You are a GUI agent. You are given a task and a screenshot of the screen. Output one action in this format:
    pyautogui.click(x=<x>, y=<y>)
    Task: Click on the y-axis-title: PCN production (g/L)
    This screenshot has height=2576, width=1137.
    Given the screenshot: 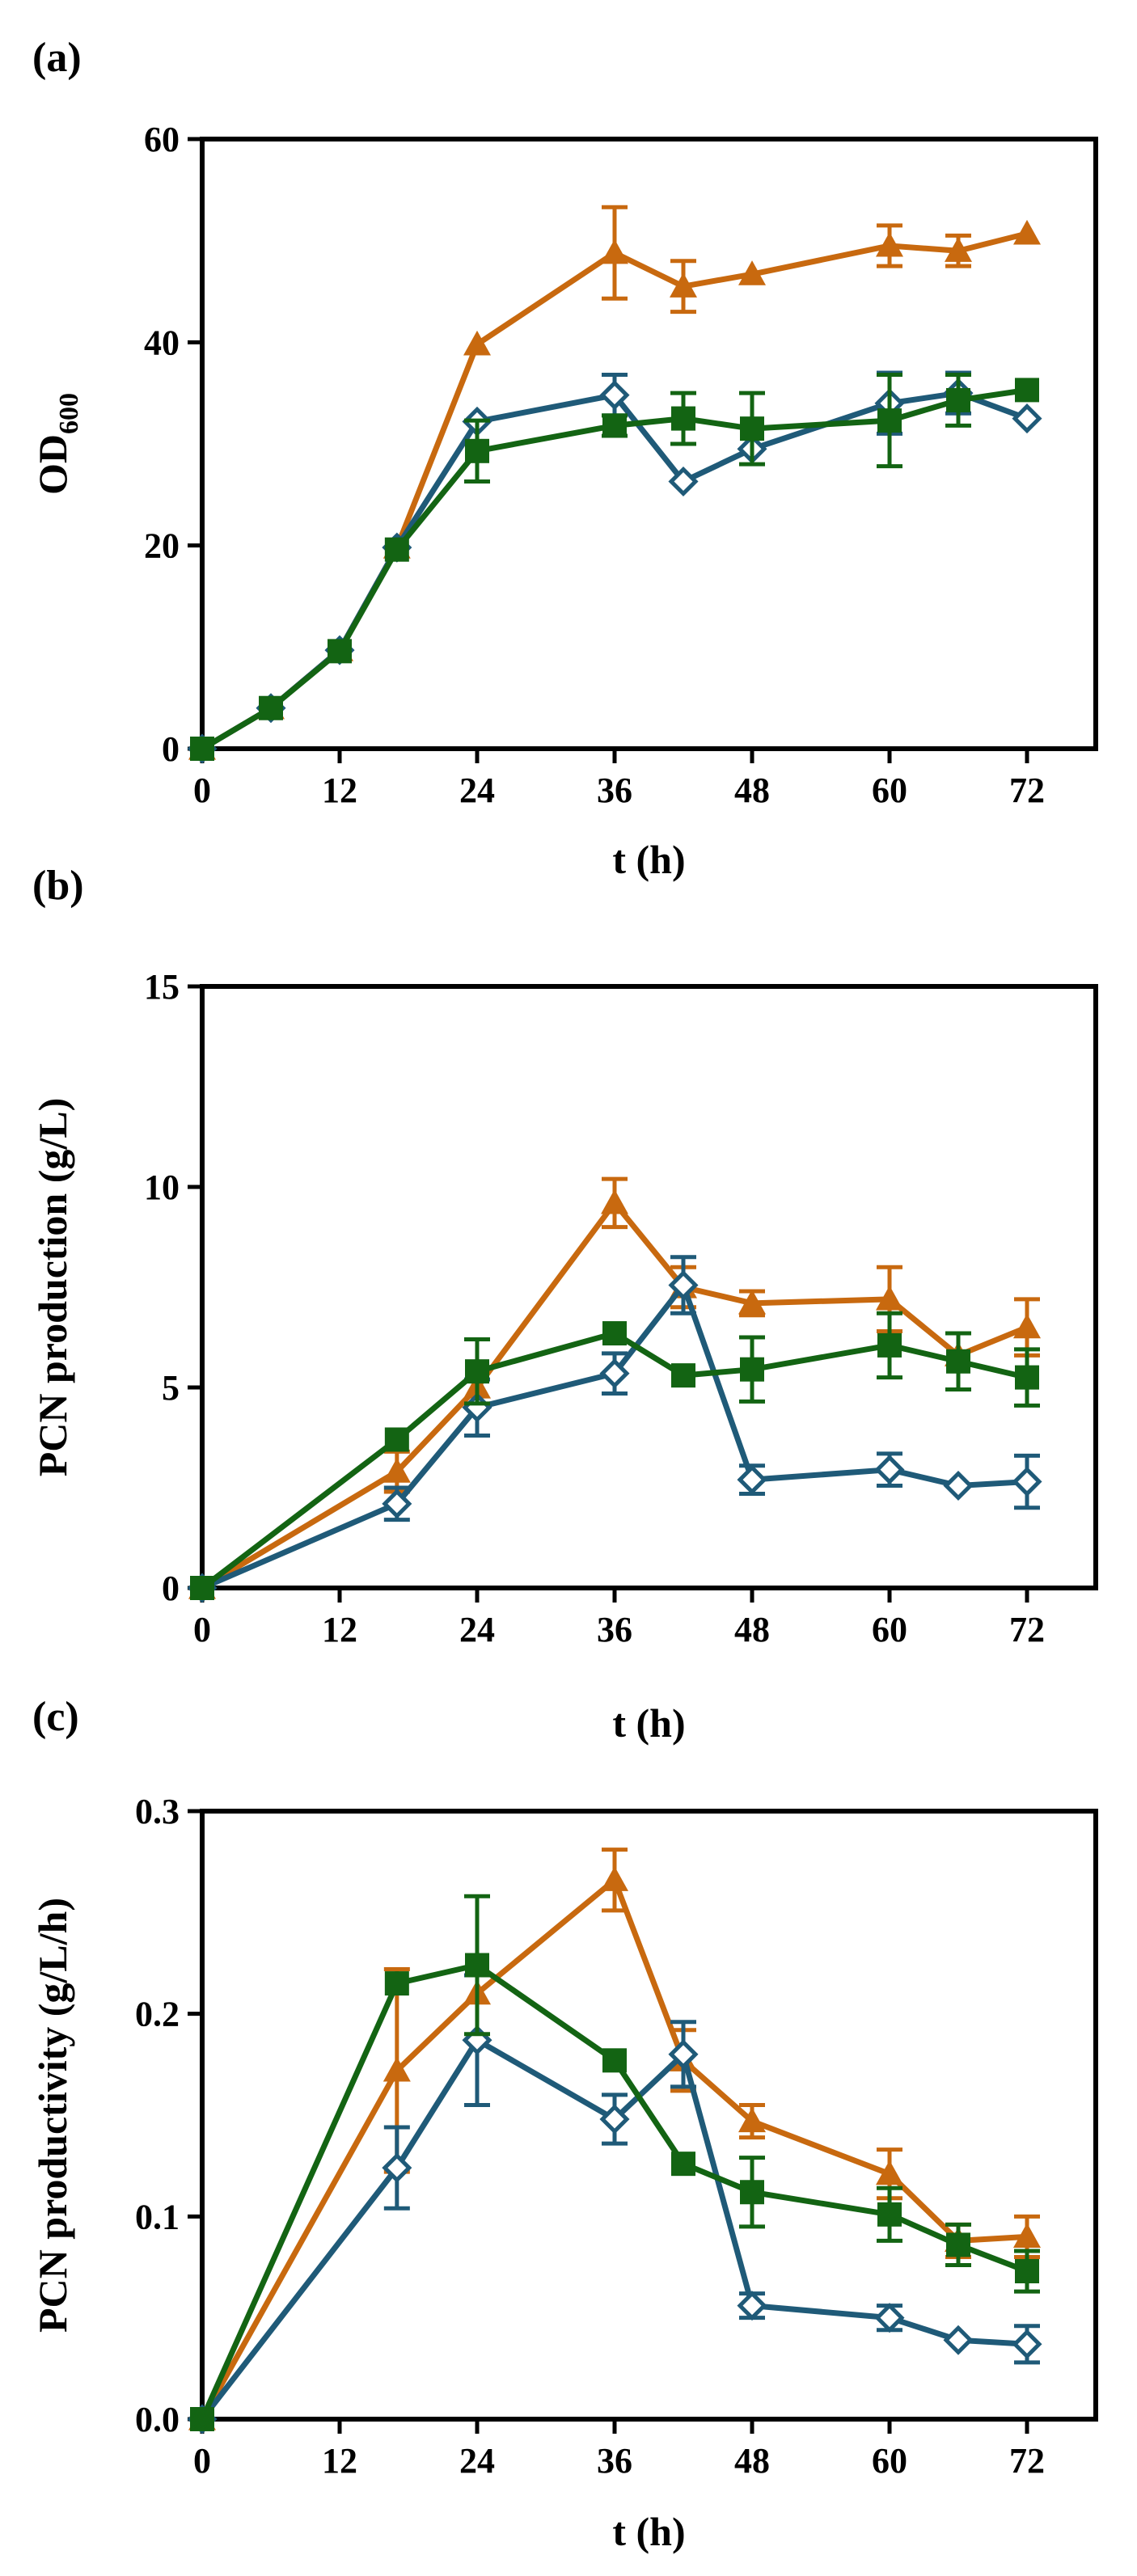 What is the action you would take?
    pyautogui.click(x=52, y=1287)
    